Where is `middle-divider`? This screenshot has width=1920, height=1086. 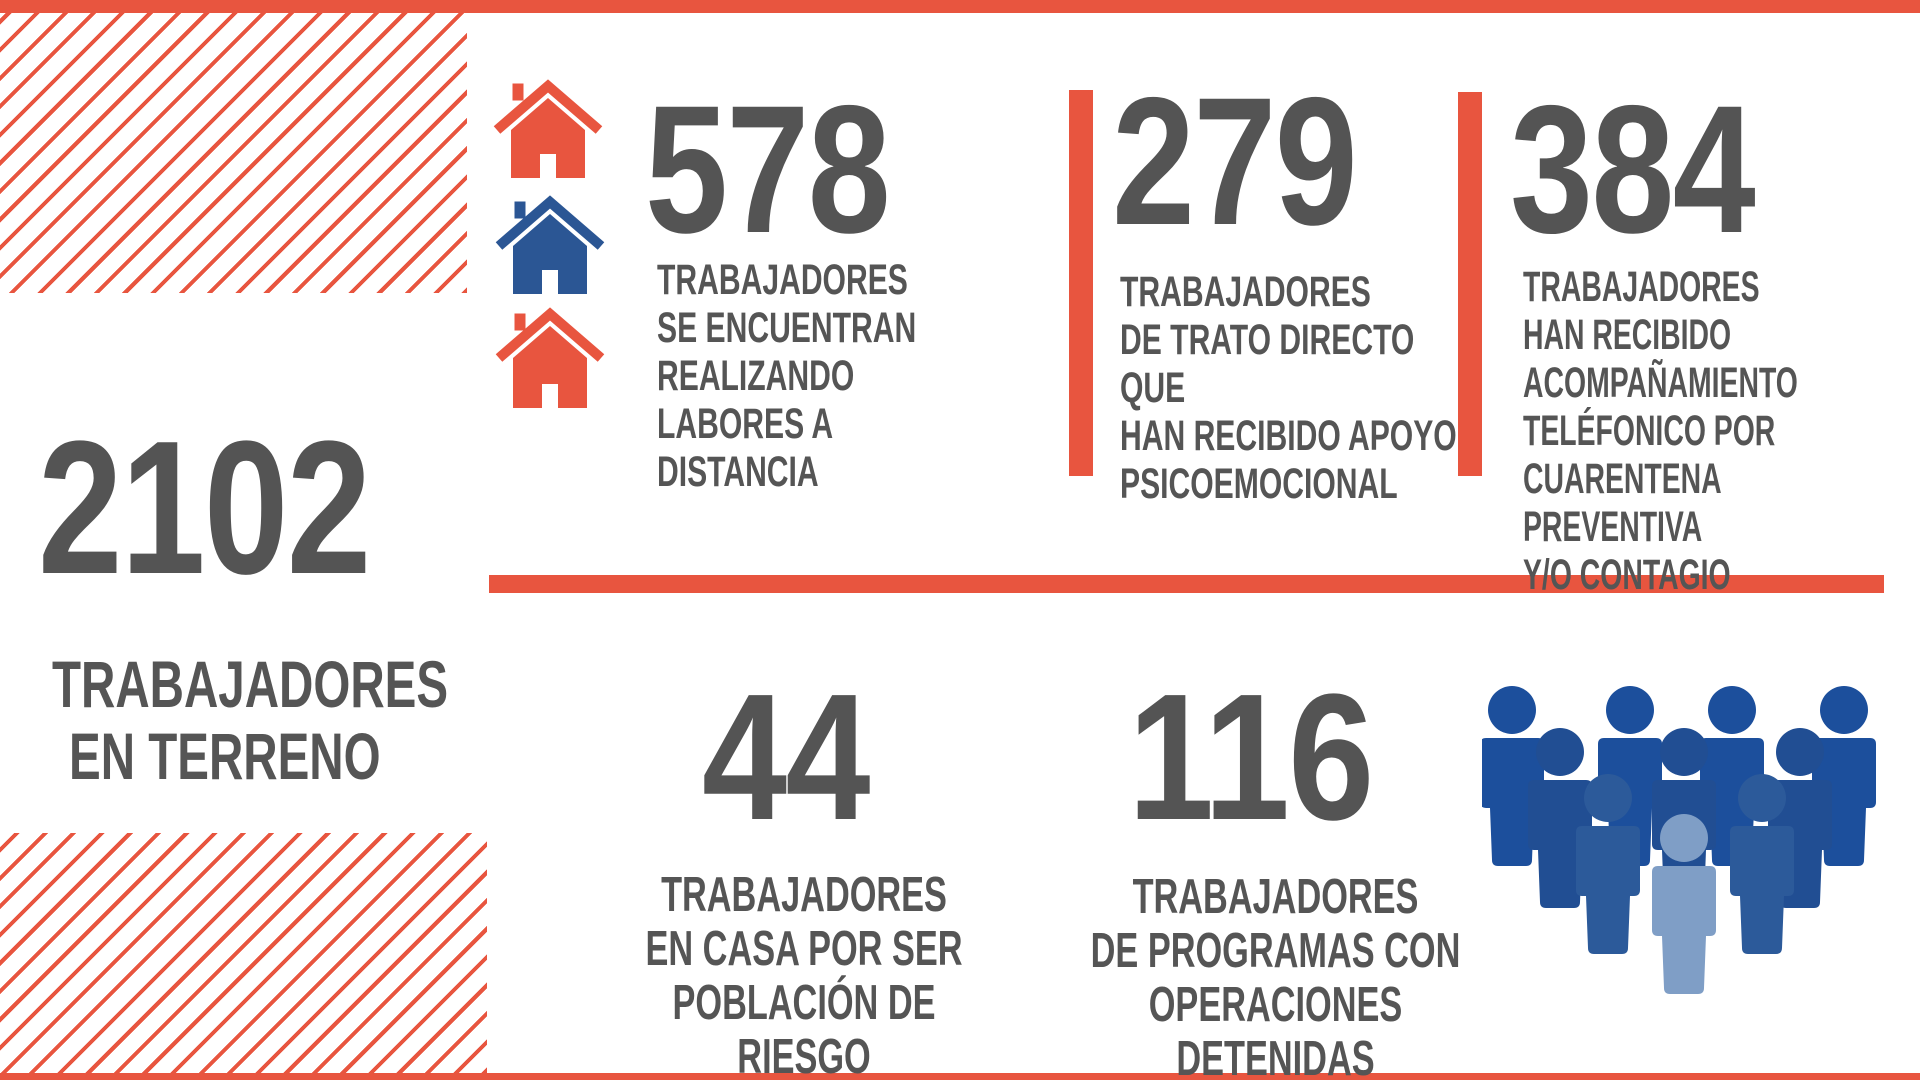 middle-divider is located at coordinates (1186, 584).